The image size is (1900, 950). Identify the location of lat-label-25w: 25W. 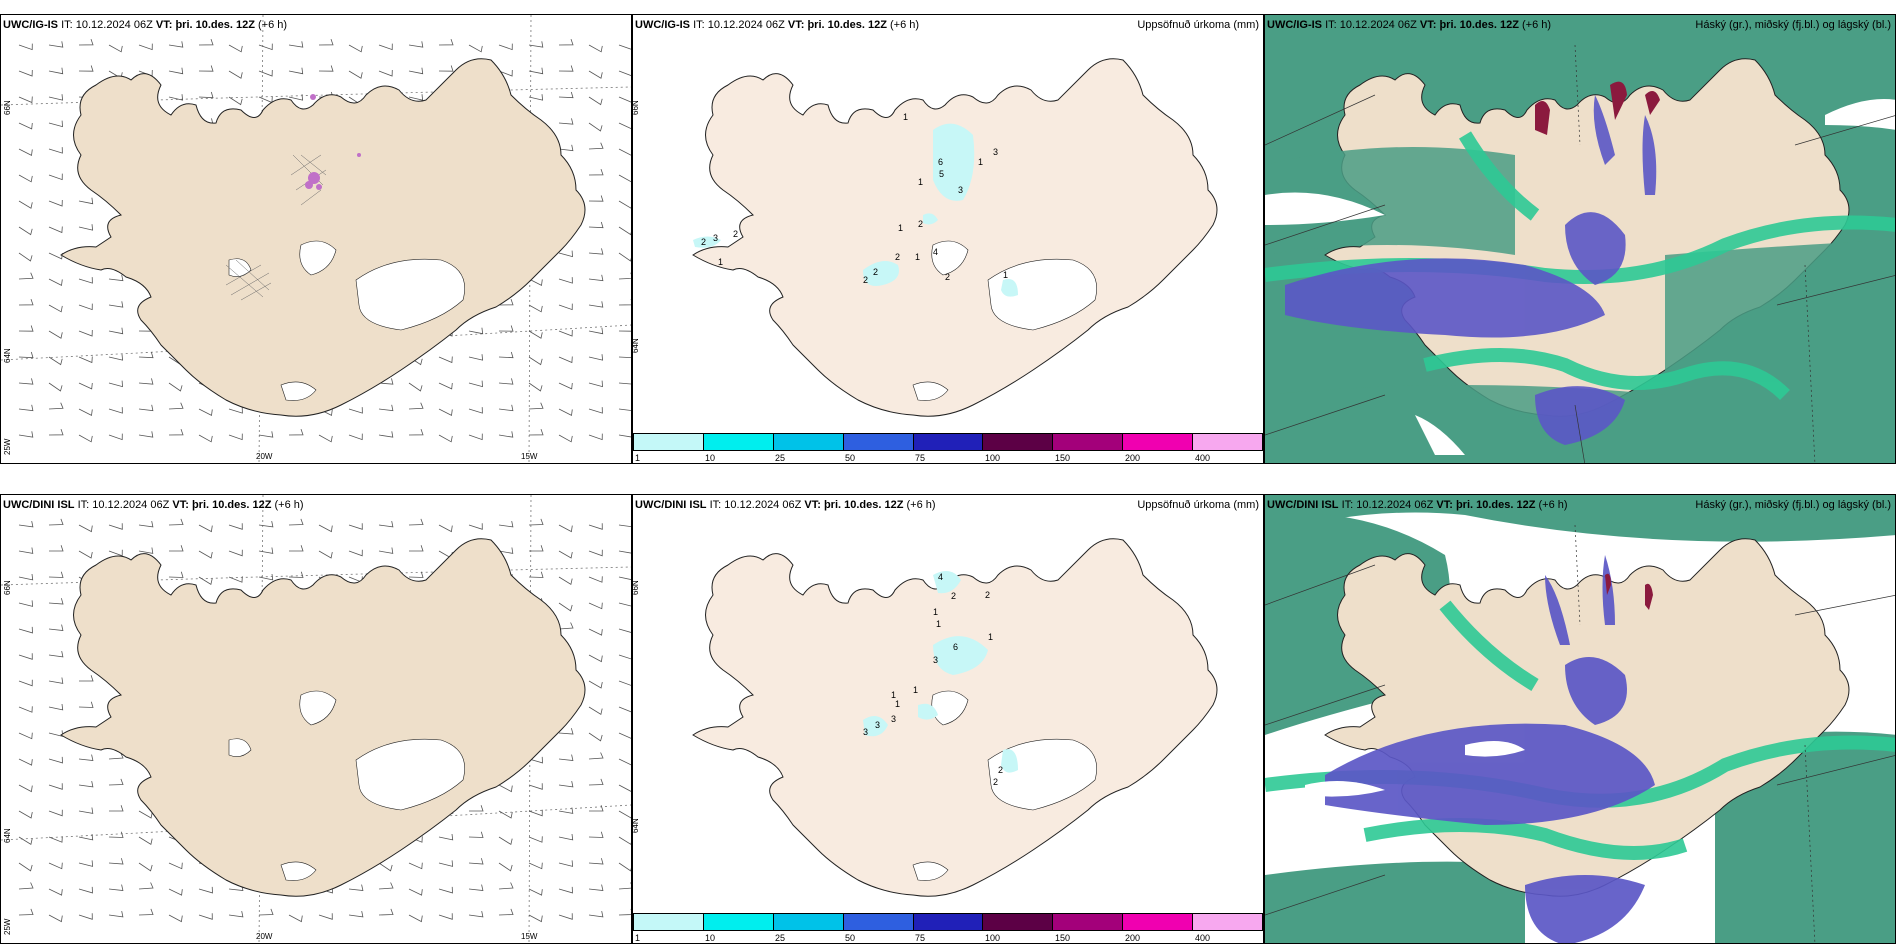
(7, 926).